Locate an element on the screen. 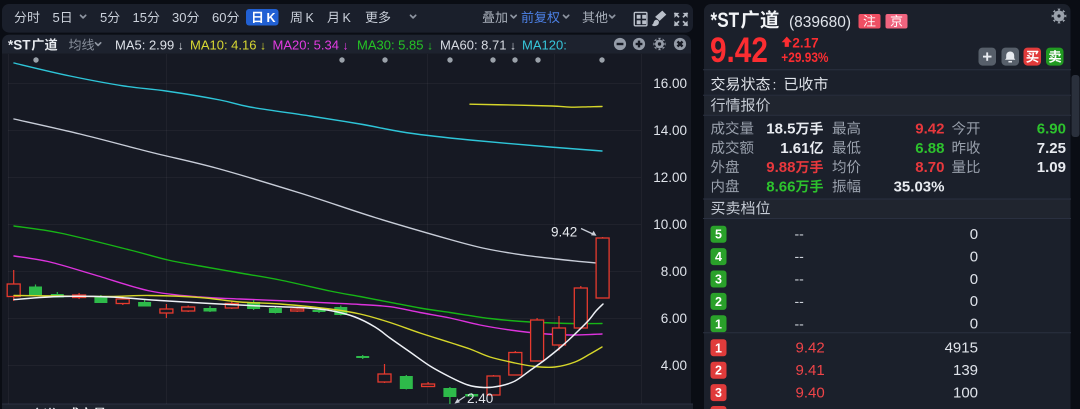 The height and width of the screenshot is (409, 1080). svg-text: 7.25 is located at coordinates (1051, 148).